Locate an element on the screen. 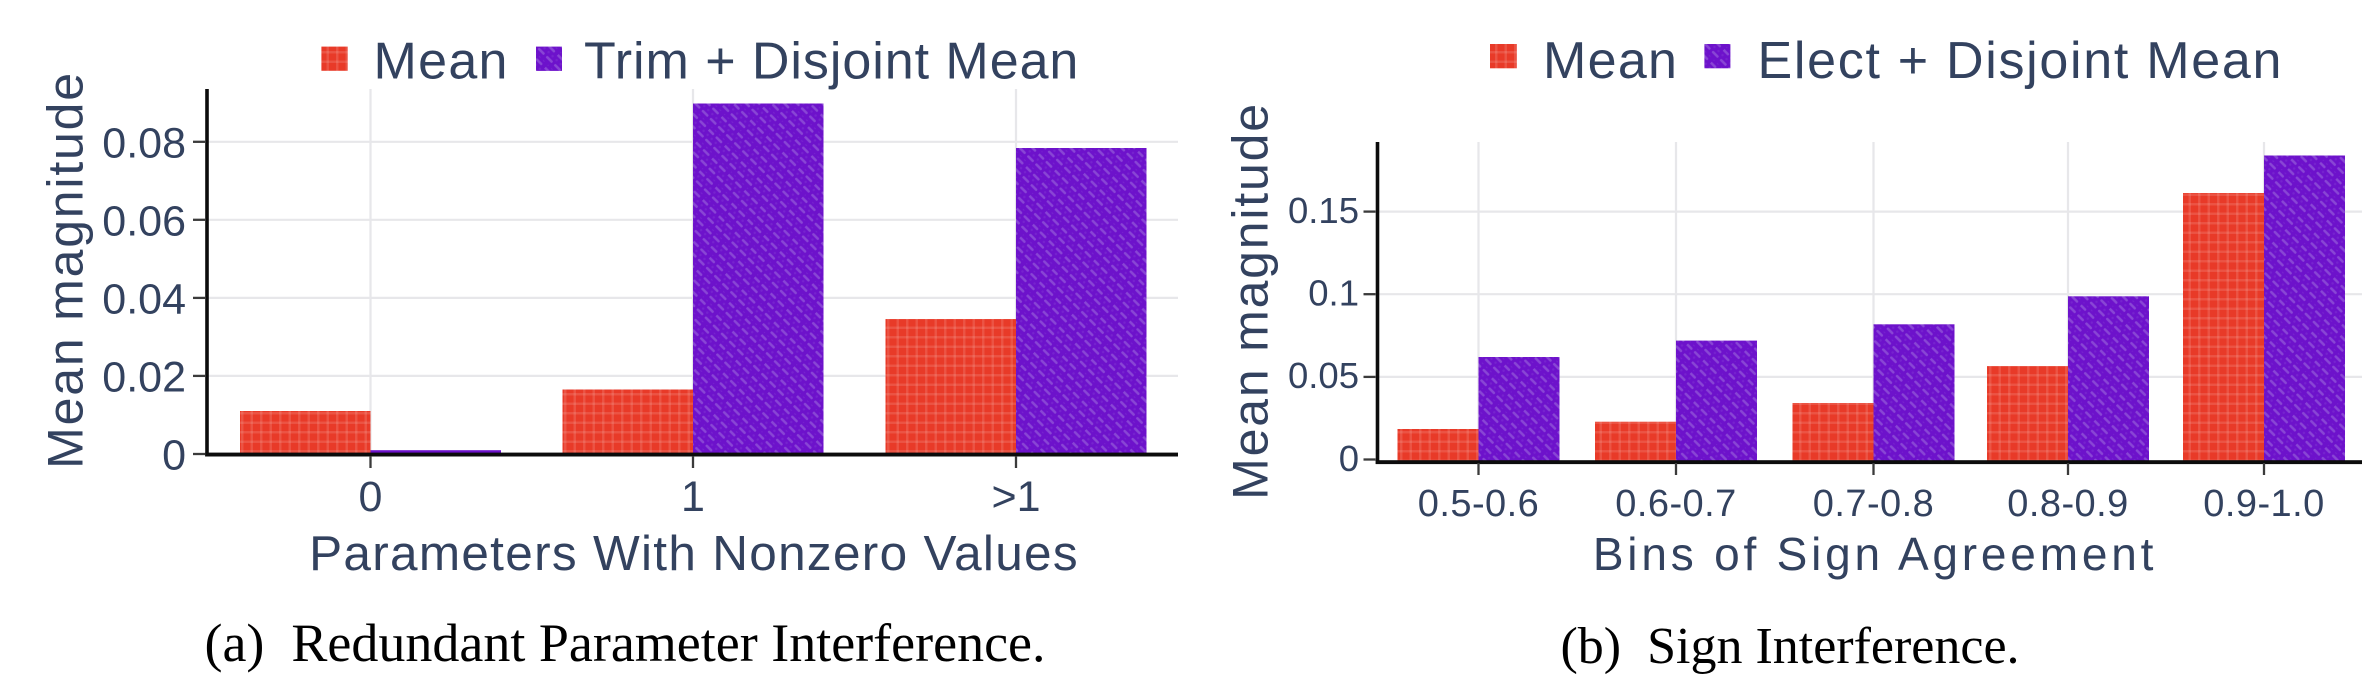 Image resolution: width=2362 pixels, height=686 pixels. svg-text: Bins of Sign Agreement is located at coordinates (1875, 554).